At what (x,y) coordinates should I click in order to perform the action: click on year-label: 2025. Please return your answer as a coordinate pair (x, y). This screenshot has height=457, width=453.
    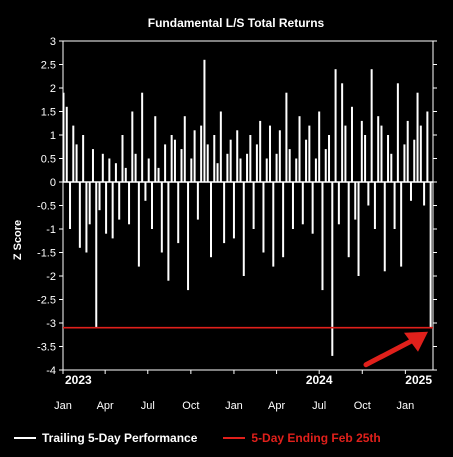
    Looking at the image, I should click on (418, 380).